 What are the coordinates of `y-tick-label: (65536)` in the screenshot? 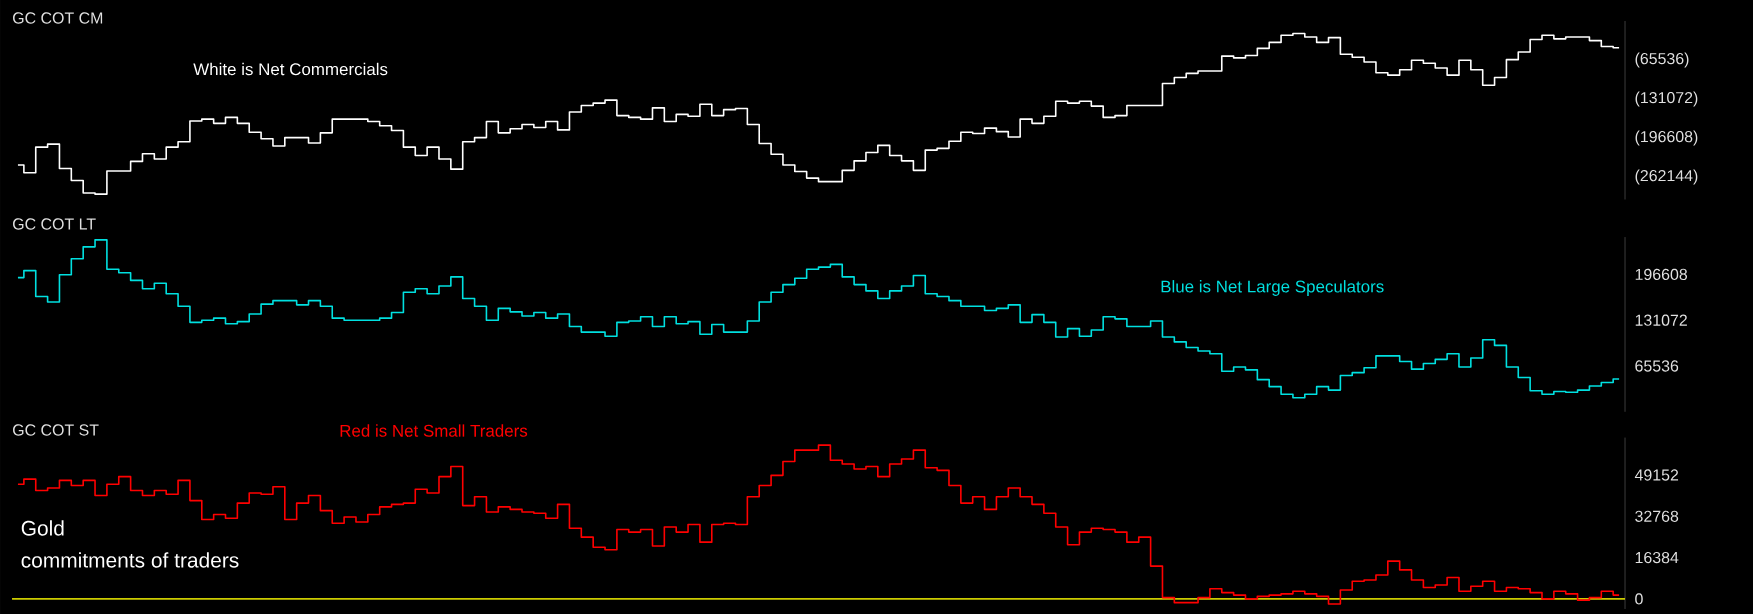 It's located at (1662, 60).